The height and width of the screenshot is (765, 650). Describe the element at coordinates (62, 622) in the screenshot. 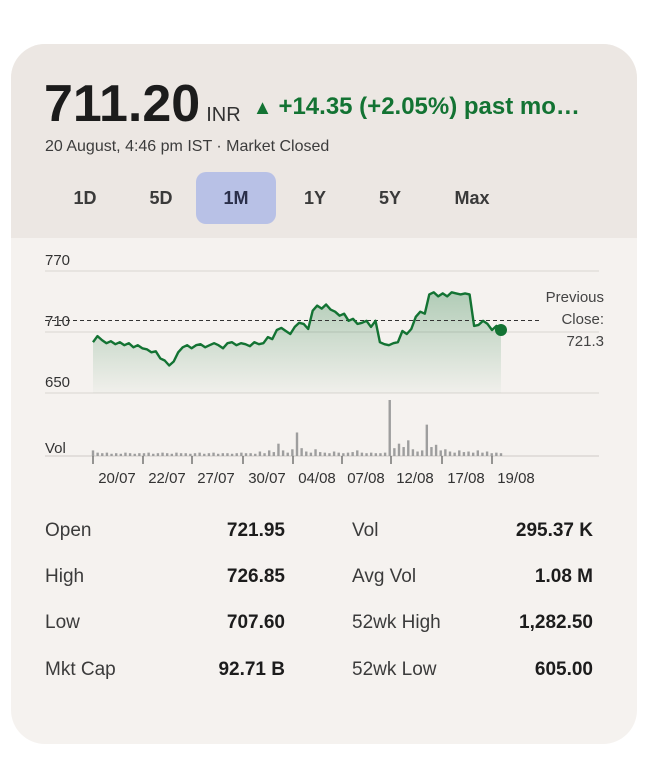

I see `stat-label-low: Low` at that location.